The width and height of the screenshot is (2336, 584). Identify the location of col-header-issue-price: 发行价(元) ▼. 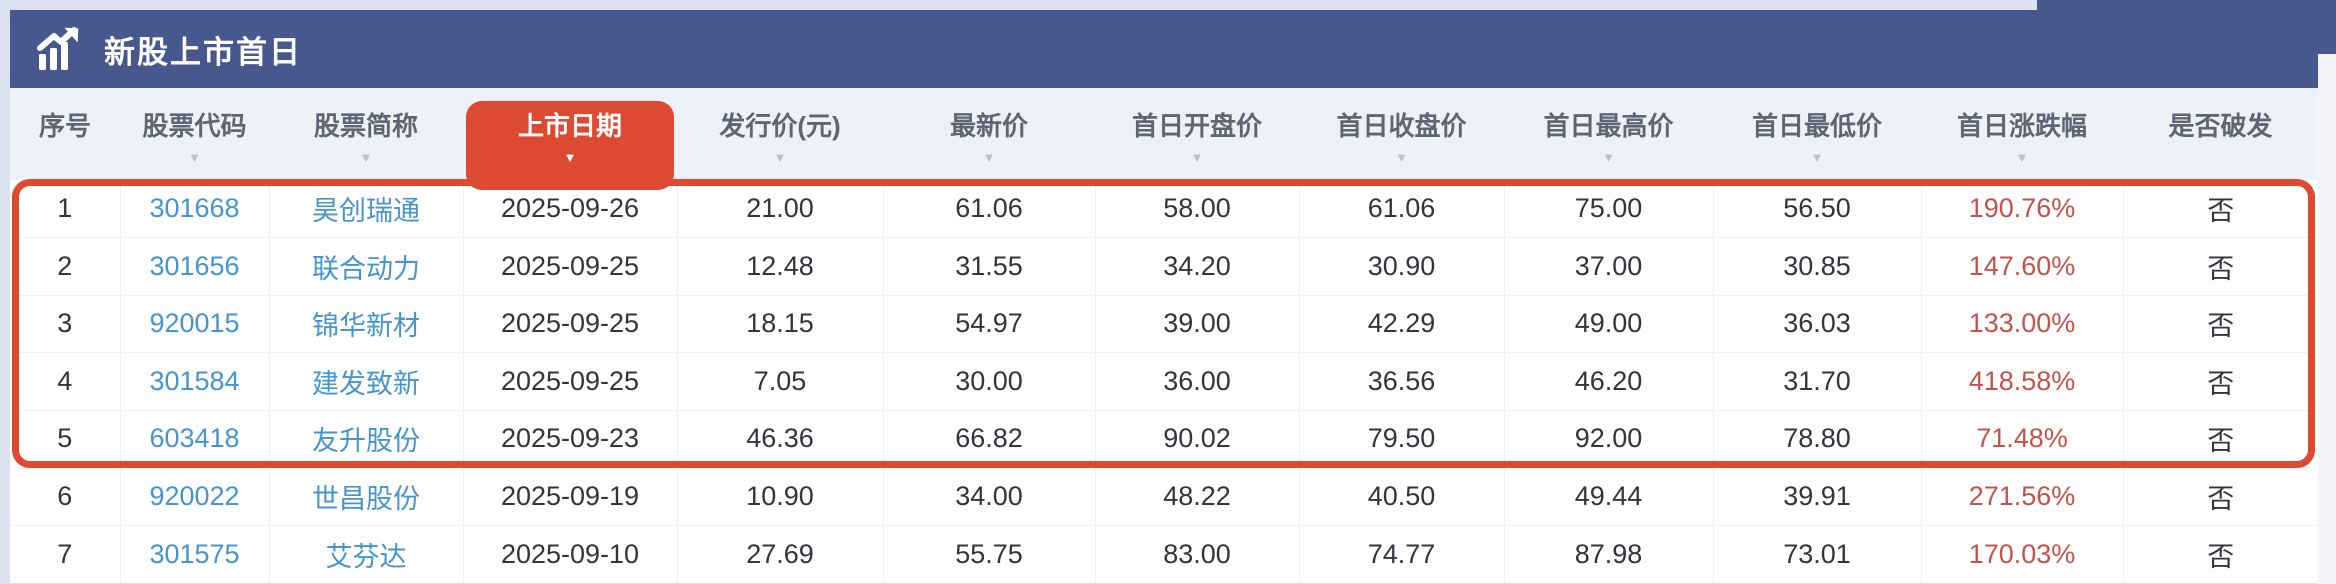
(780, 134).